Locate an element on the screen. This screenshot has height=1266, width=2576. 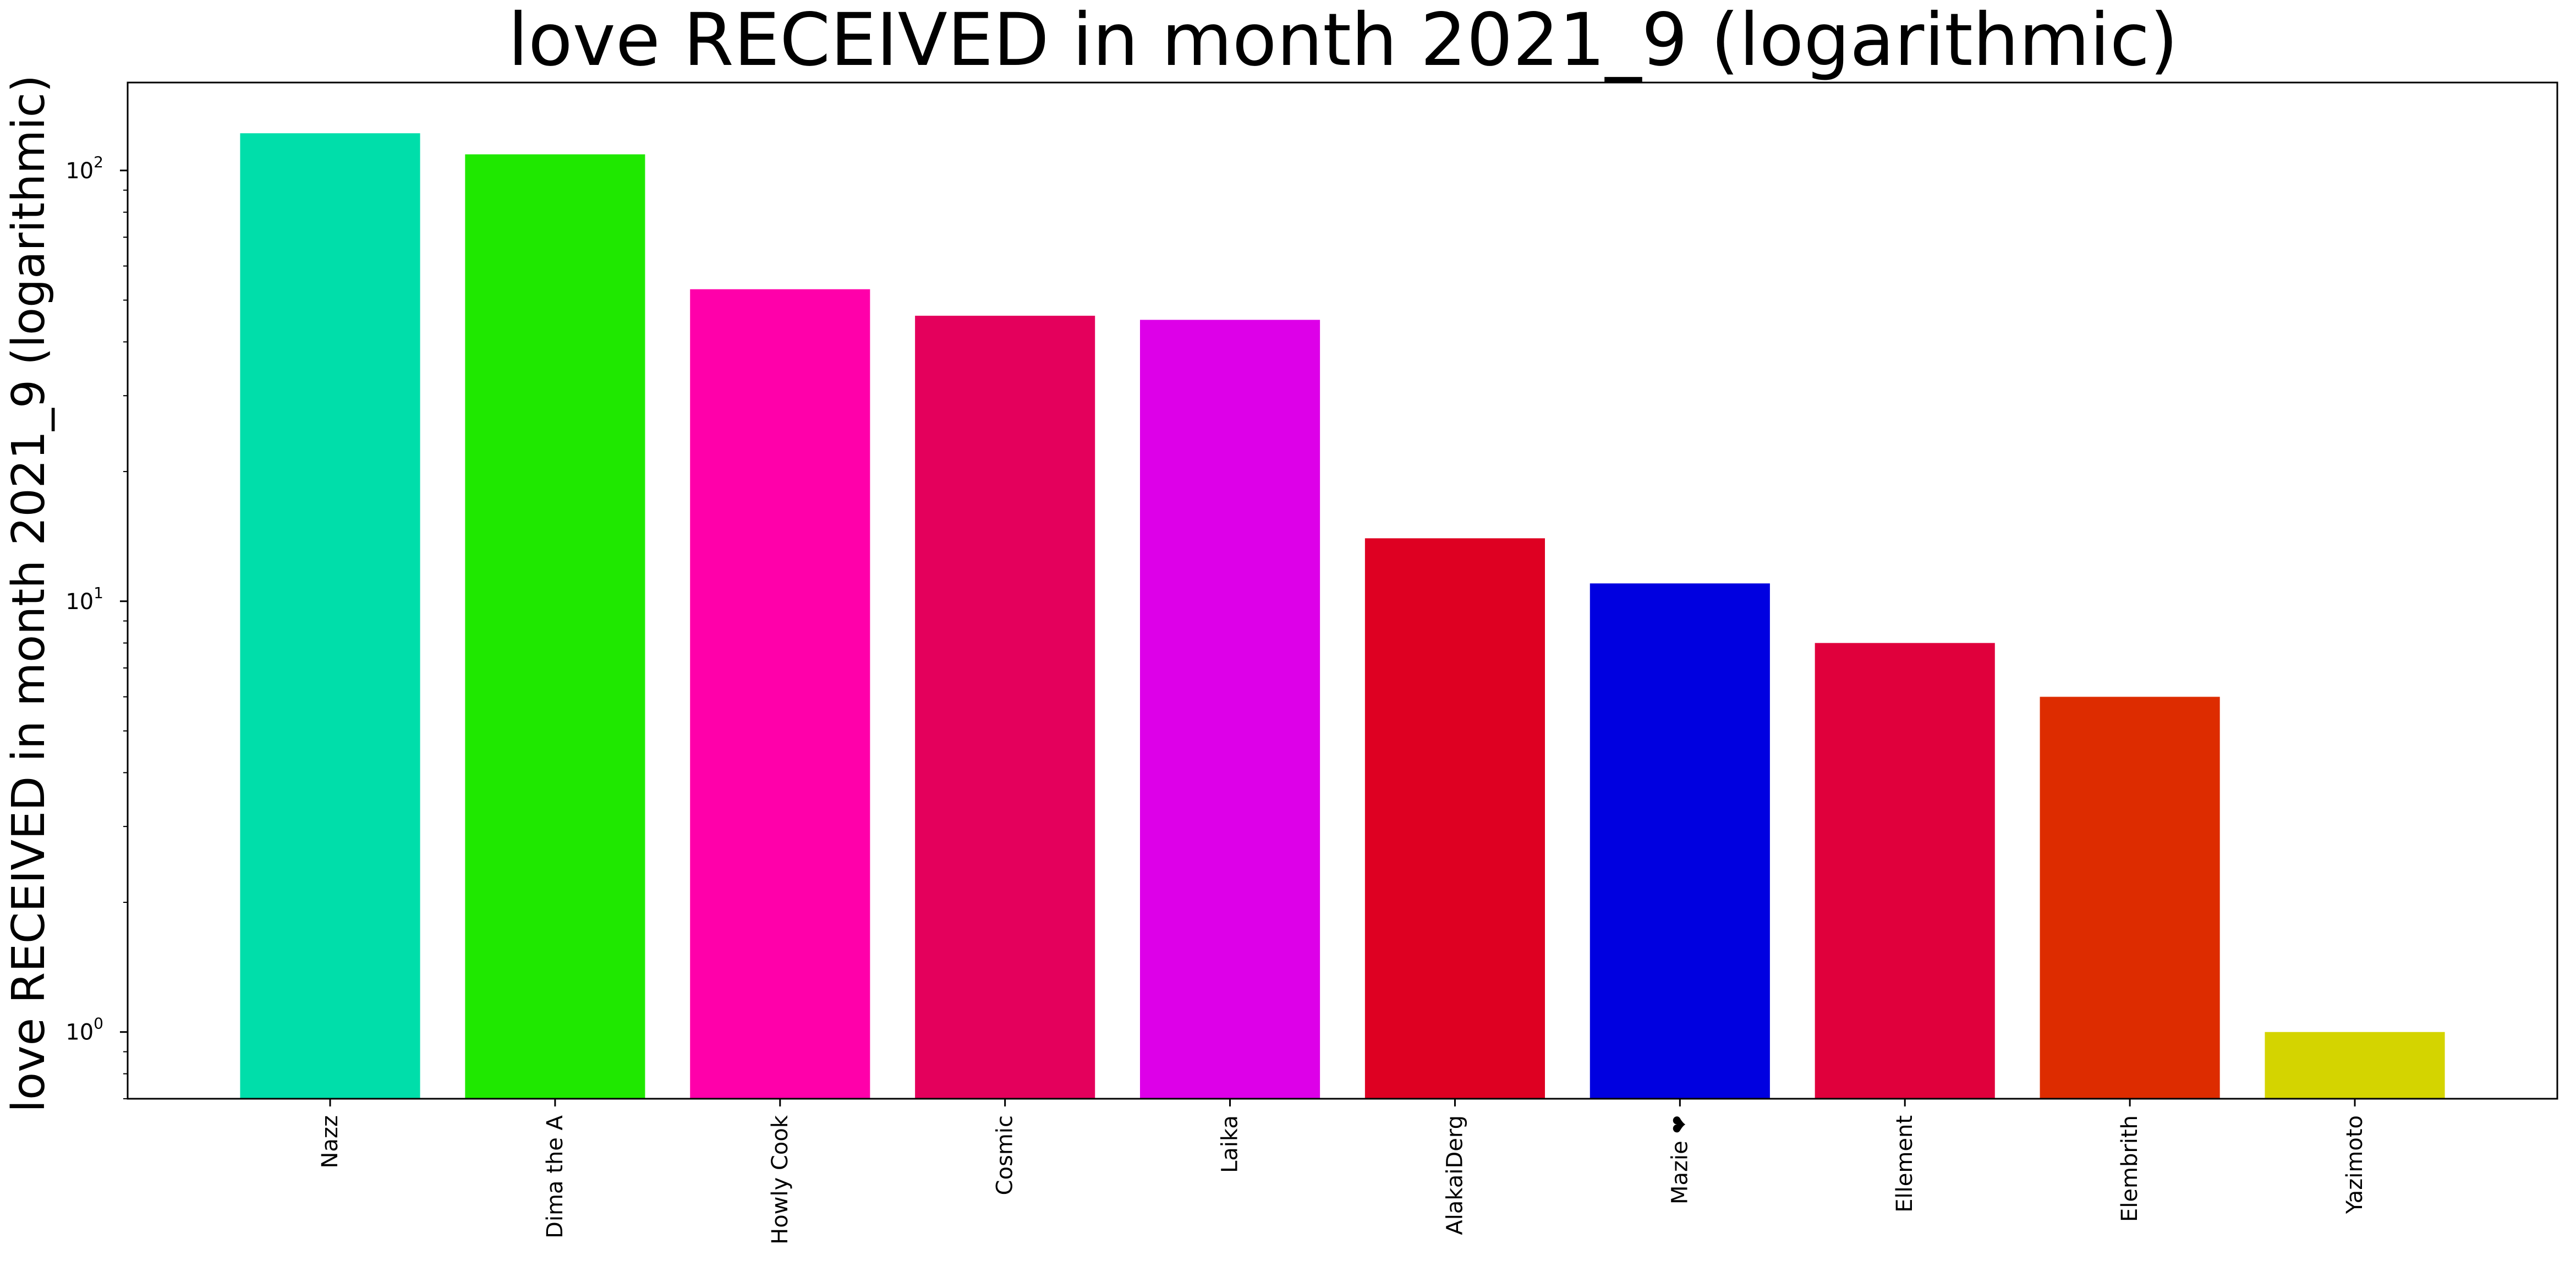
x-tick-label-8: Elembrith is located at coordinates (2129, 1169).